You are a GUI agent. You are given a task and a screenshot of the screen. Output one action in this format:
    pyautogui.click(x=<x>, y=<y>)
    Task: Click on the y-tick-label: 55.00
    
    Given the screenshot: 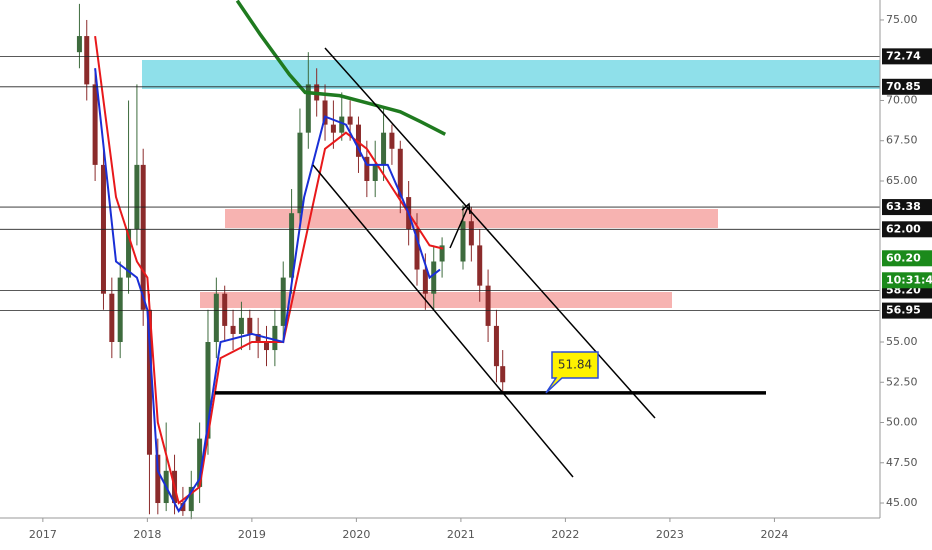 What is the action you would take?
    pyautogui.click(x=902, y=341)
    